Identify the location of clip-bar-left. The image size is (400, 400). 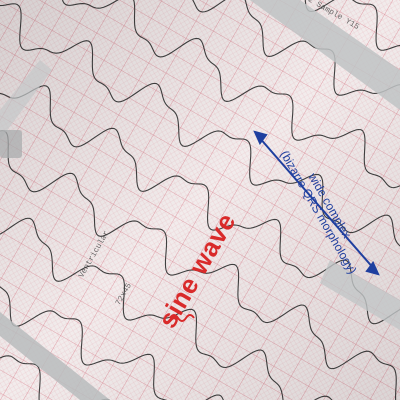
(55, 356).